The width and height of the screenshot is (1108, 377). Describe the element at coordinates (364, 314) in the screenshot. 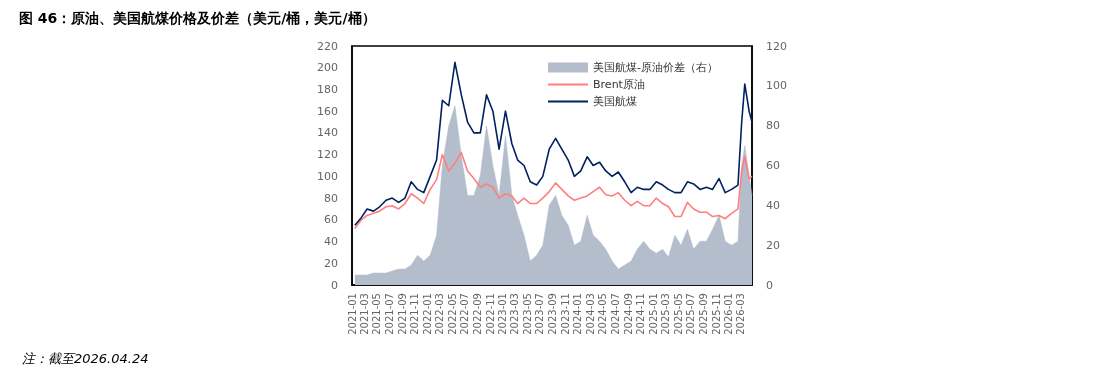

I see `x-tick-label: 2021-03` at that location.